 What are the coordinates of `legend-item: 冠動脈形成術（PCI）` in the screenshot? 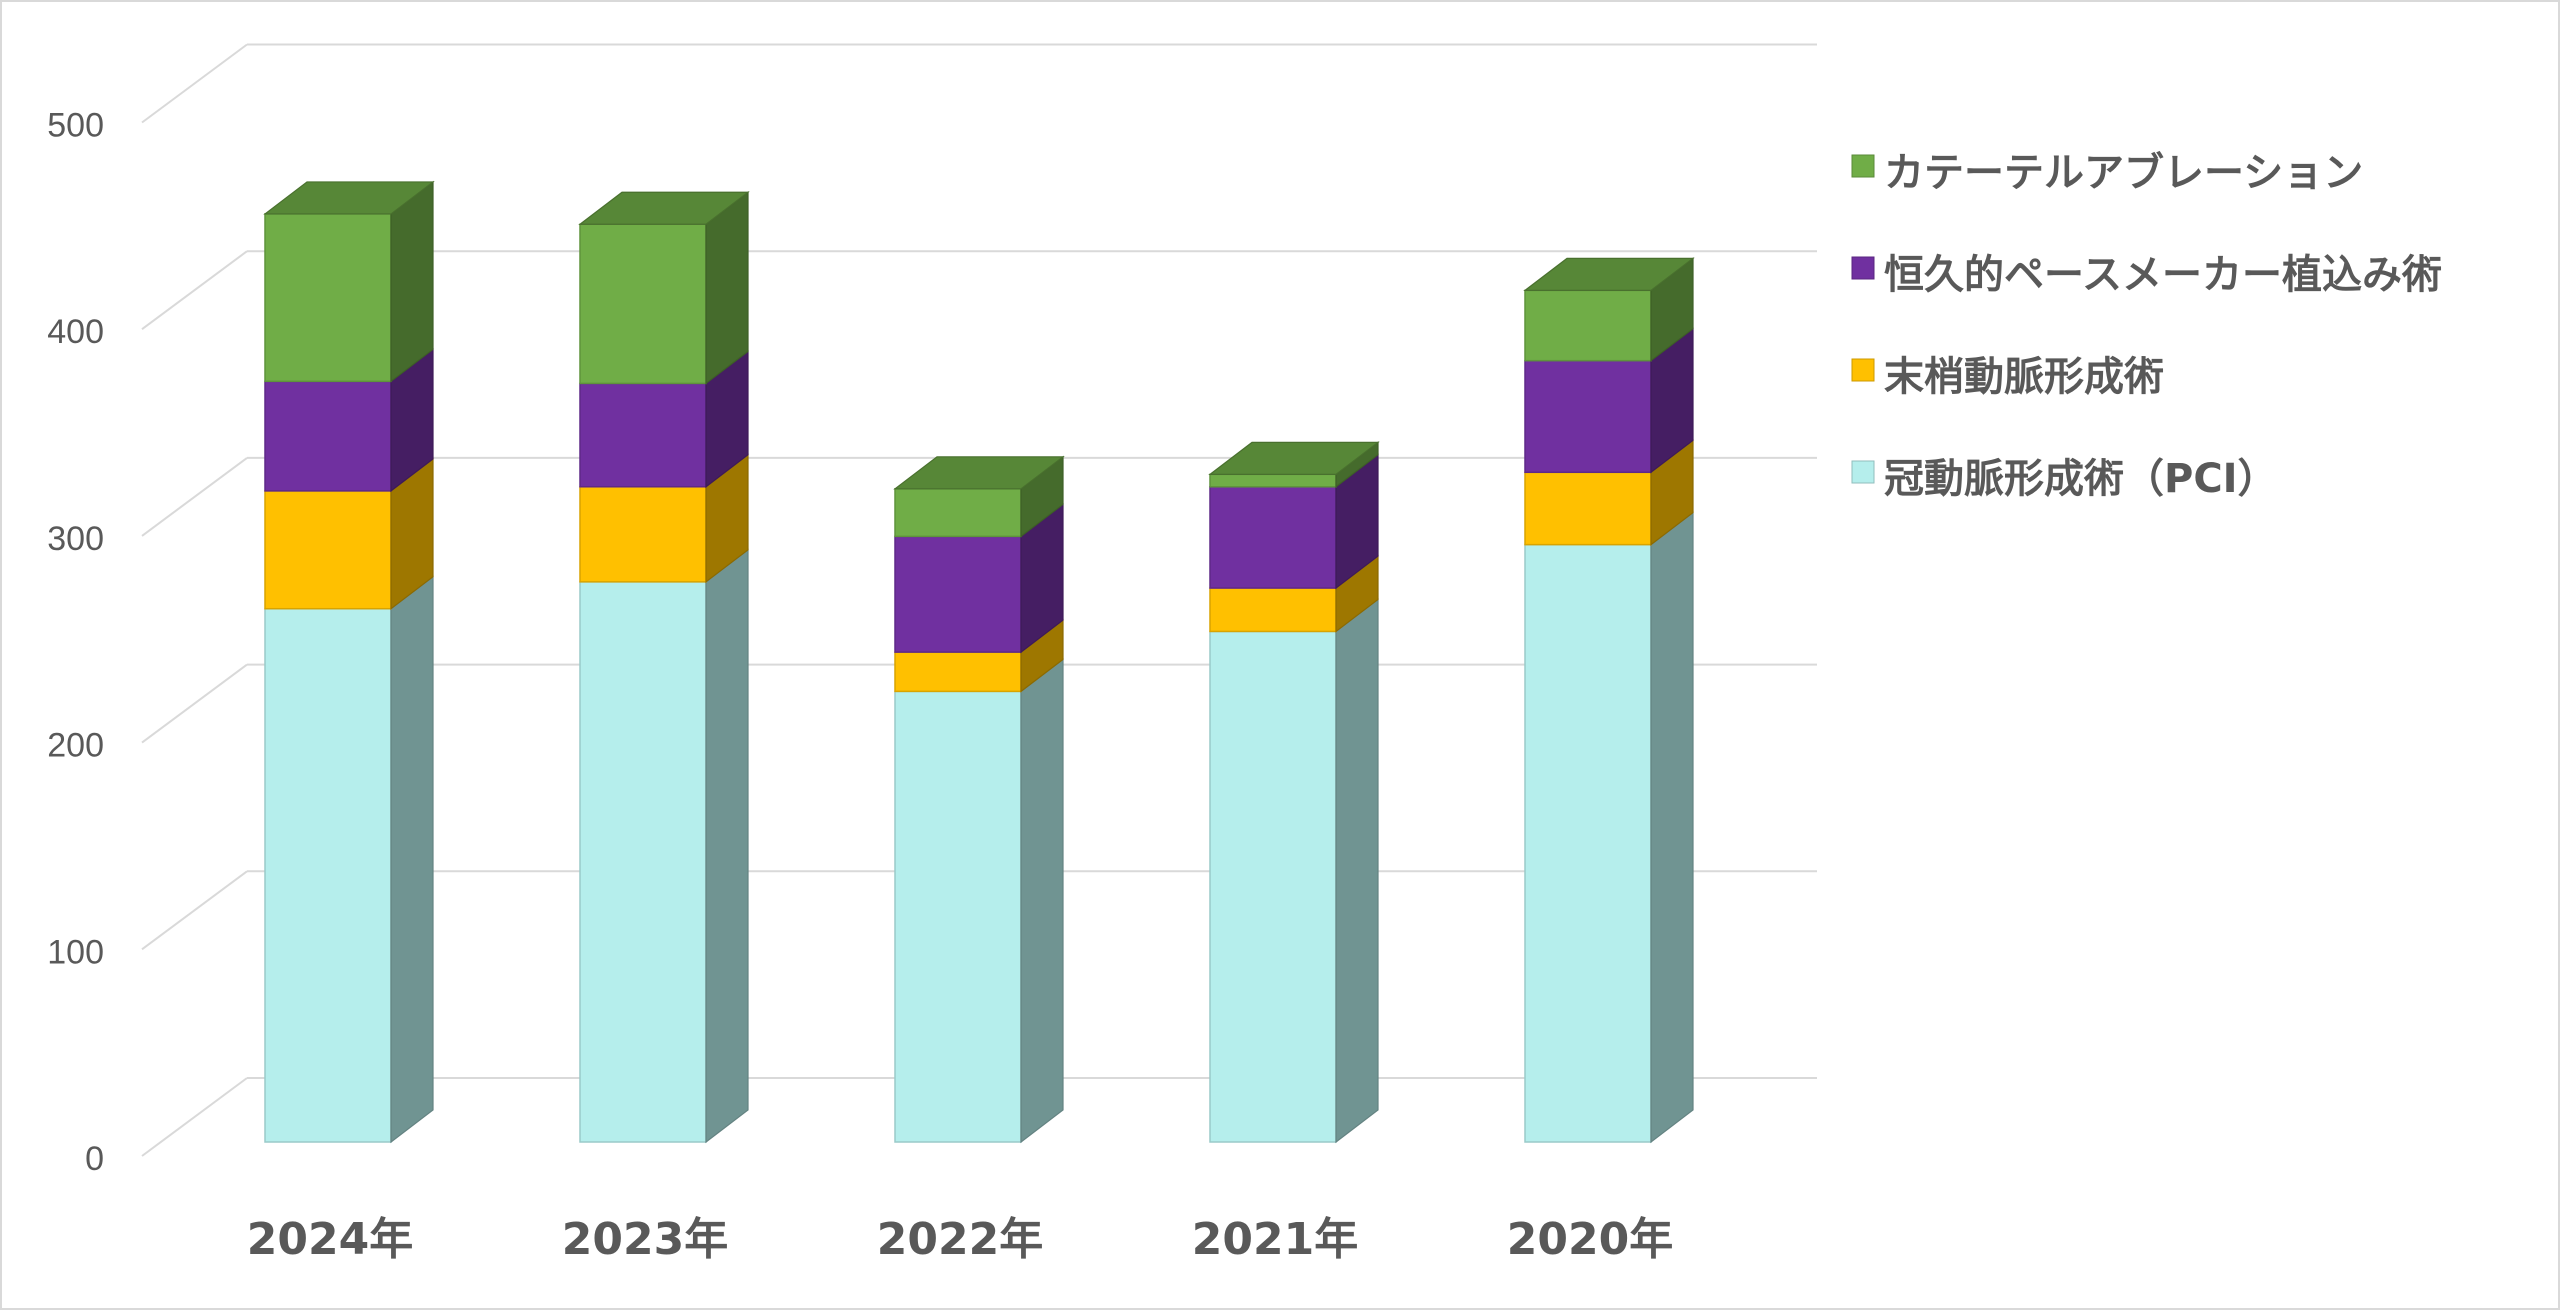 It's located at (2064, 479).